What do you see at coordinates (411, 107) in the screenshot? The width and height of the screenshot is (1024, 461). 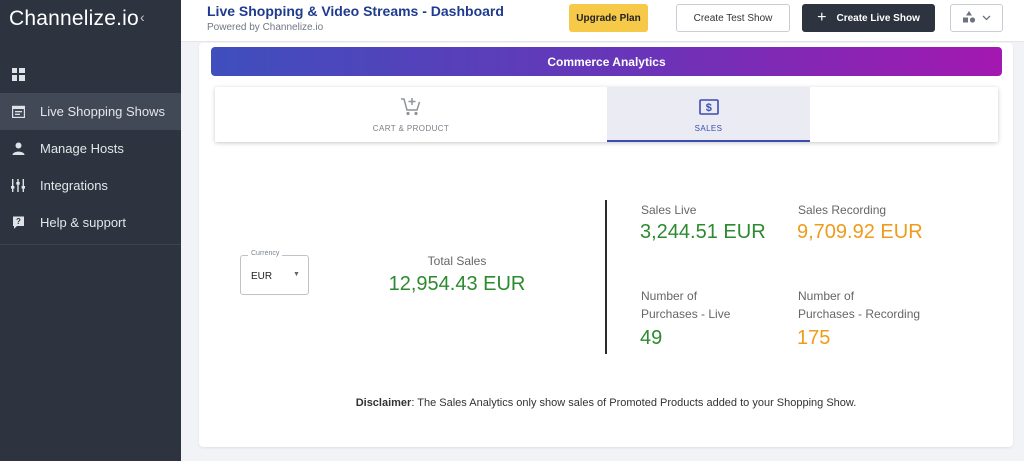 I see `cart-add-icon` at bounding box center [411, 107].